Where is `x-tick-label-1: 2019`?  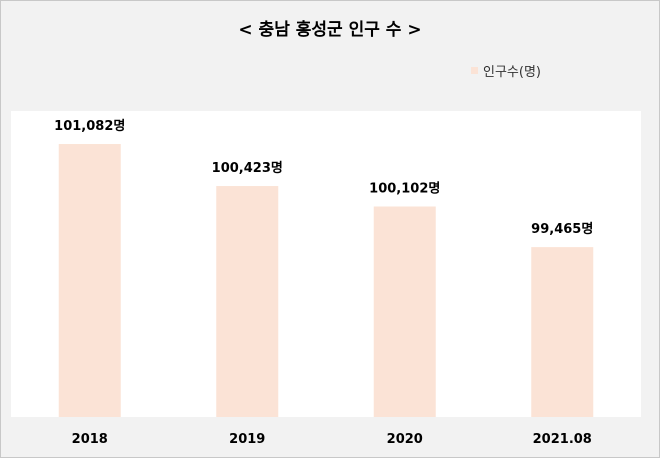
x-tick-label-1: 2019 is located at coordinates (247, 439).